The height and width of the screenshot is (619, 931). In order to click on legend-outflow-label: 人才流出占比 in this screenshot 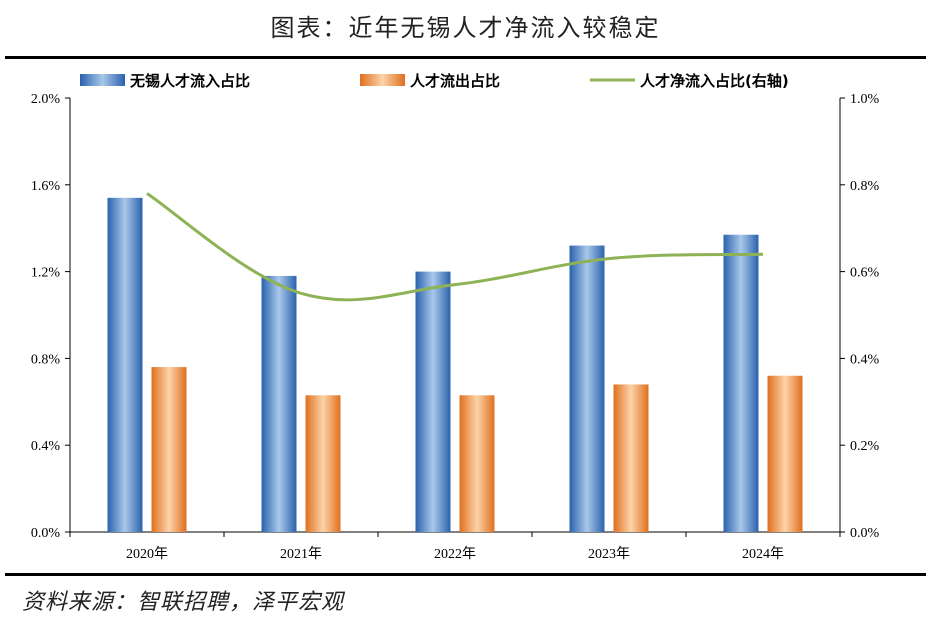, I will do `click(455, 81)`.